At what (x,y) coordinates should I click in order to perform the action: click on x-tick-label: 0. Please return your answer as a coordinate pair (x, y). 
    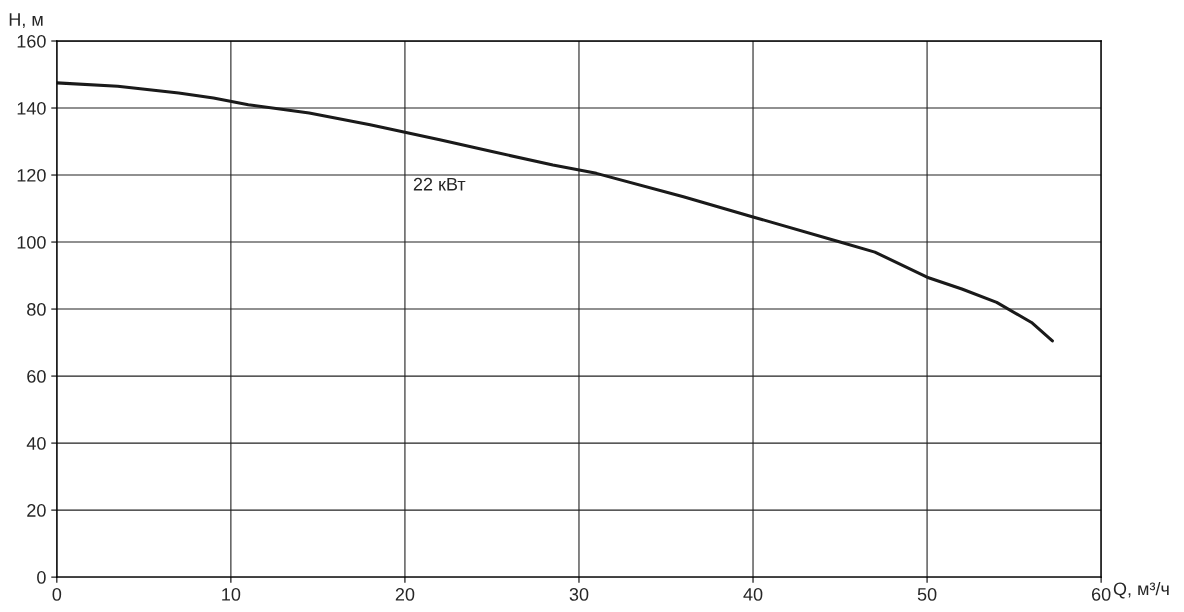
    Looking at the image, I should click on (57, 594).